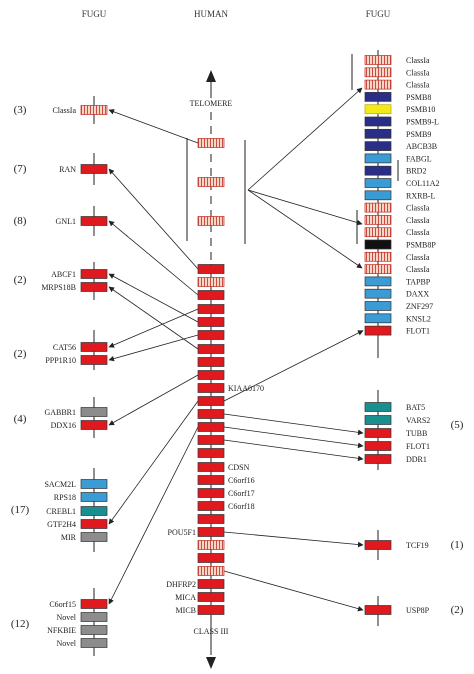 The height and width of the screenshot is (674, 474). I want to click on human-cluster-brackets, so click(216, 191).